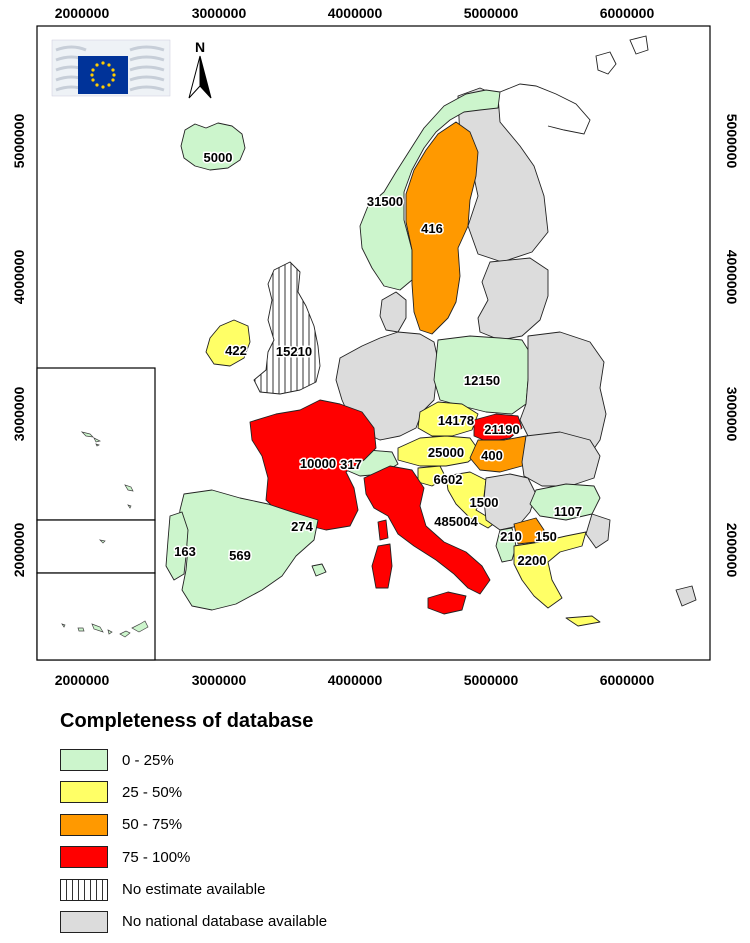 The height and width of the screenshot is (943, 750). Describe the element at coordinates (447, 603) in the screenshot. I see `island-sicily` at that location.